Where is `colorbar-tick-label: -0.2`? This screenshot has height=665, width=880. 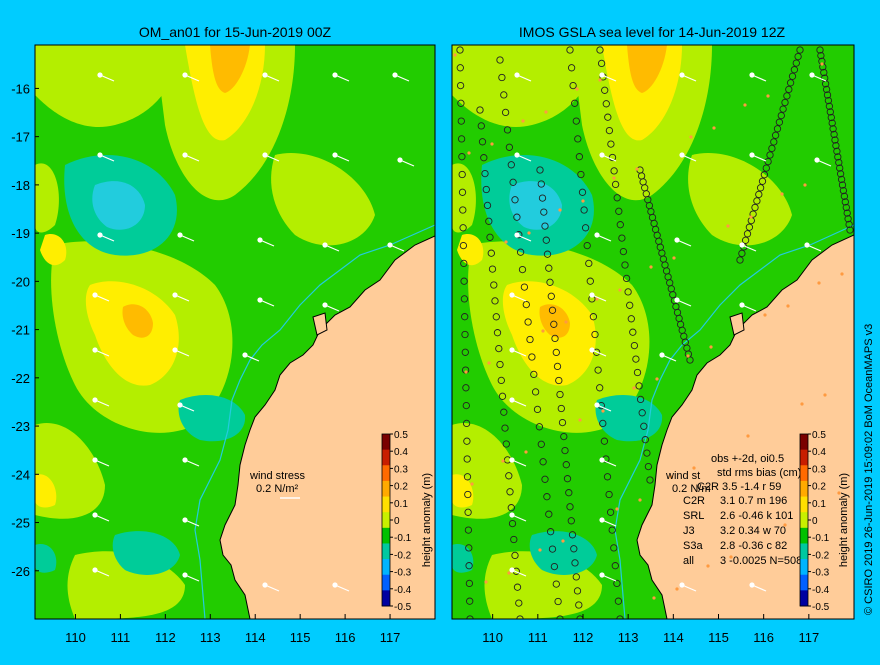 colorbar-tick-label: -0.2 is located at coordinates (403, 555).